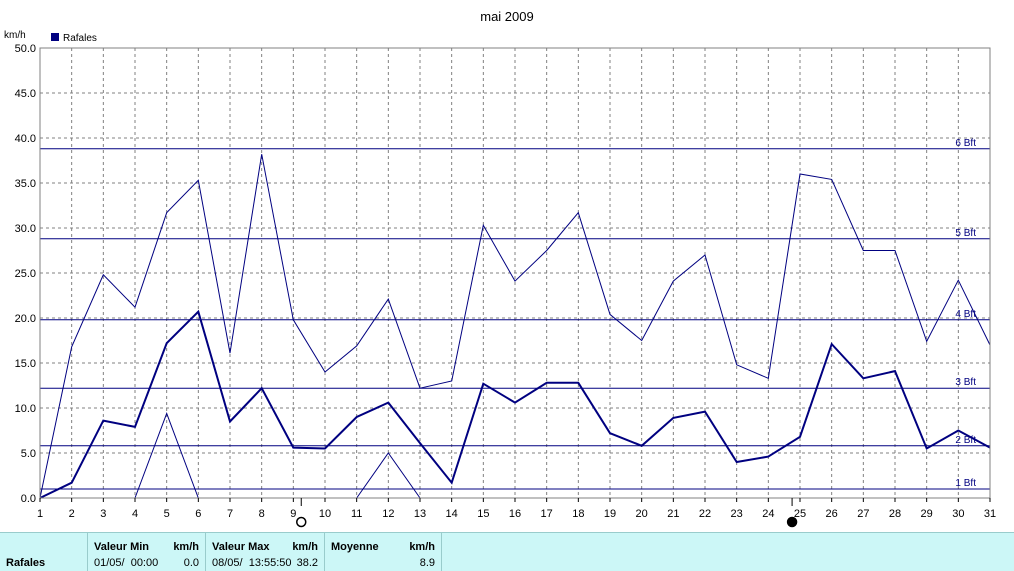 Image resolution: width=1014 pixels, height=571 pixels. What do you see at coordinates (832, 514) in the screenshot?
I see `x-tick-label: 26` at bounding box center [832, 514].